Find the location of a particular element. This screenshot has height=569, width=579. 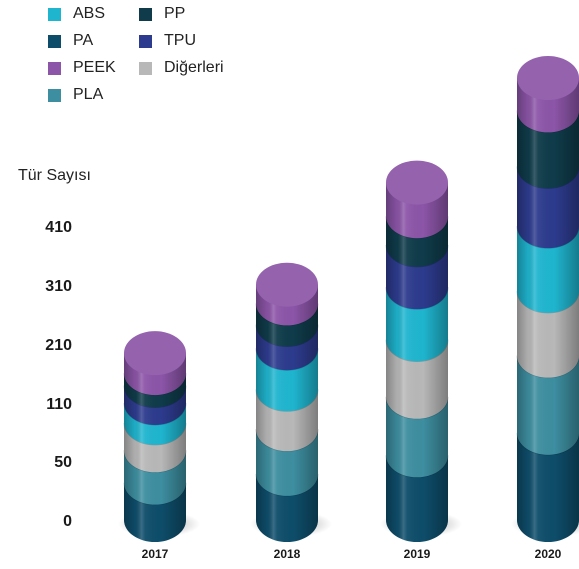

legend-label-tpu: TPU is located at coordinates (180, 40).